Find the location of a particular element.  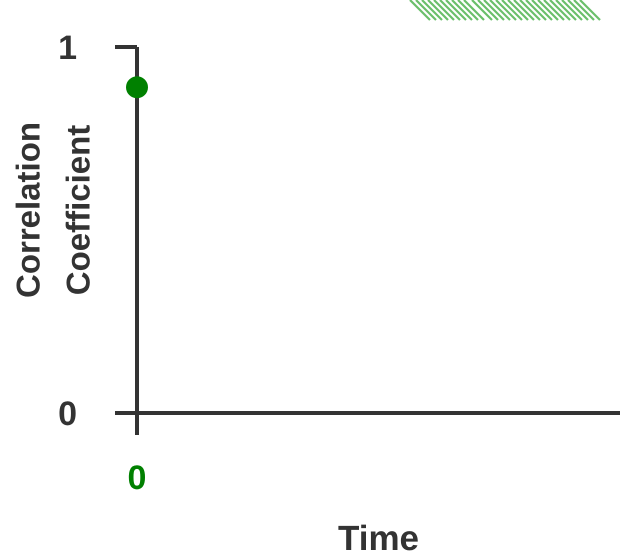

y-axis-title: Correlation Coefficient is located at coordinates (53, 210).